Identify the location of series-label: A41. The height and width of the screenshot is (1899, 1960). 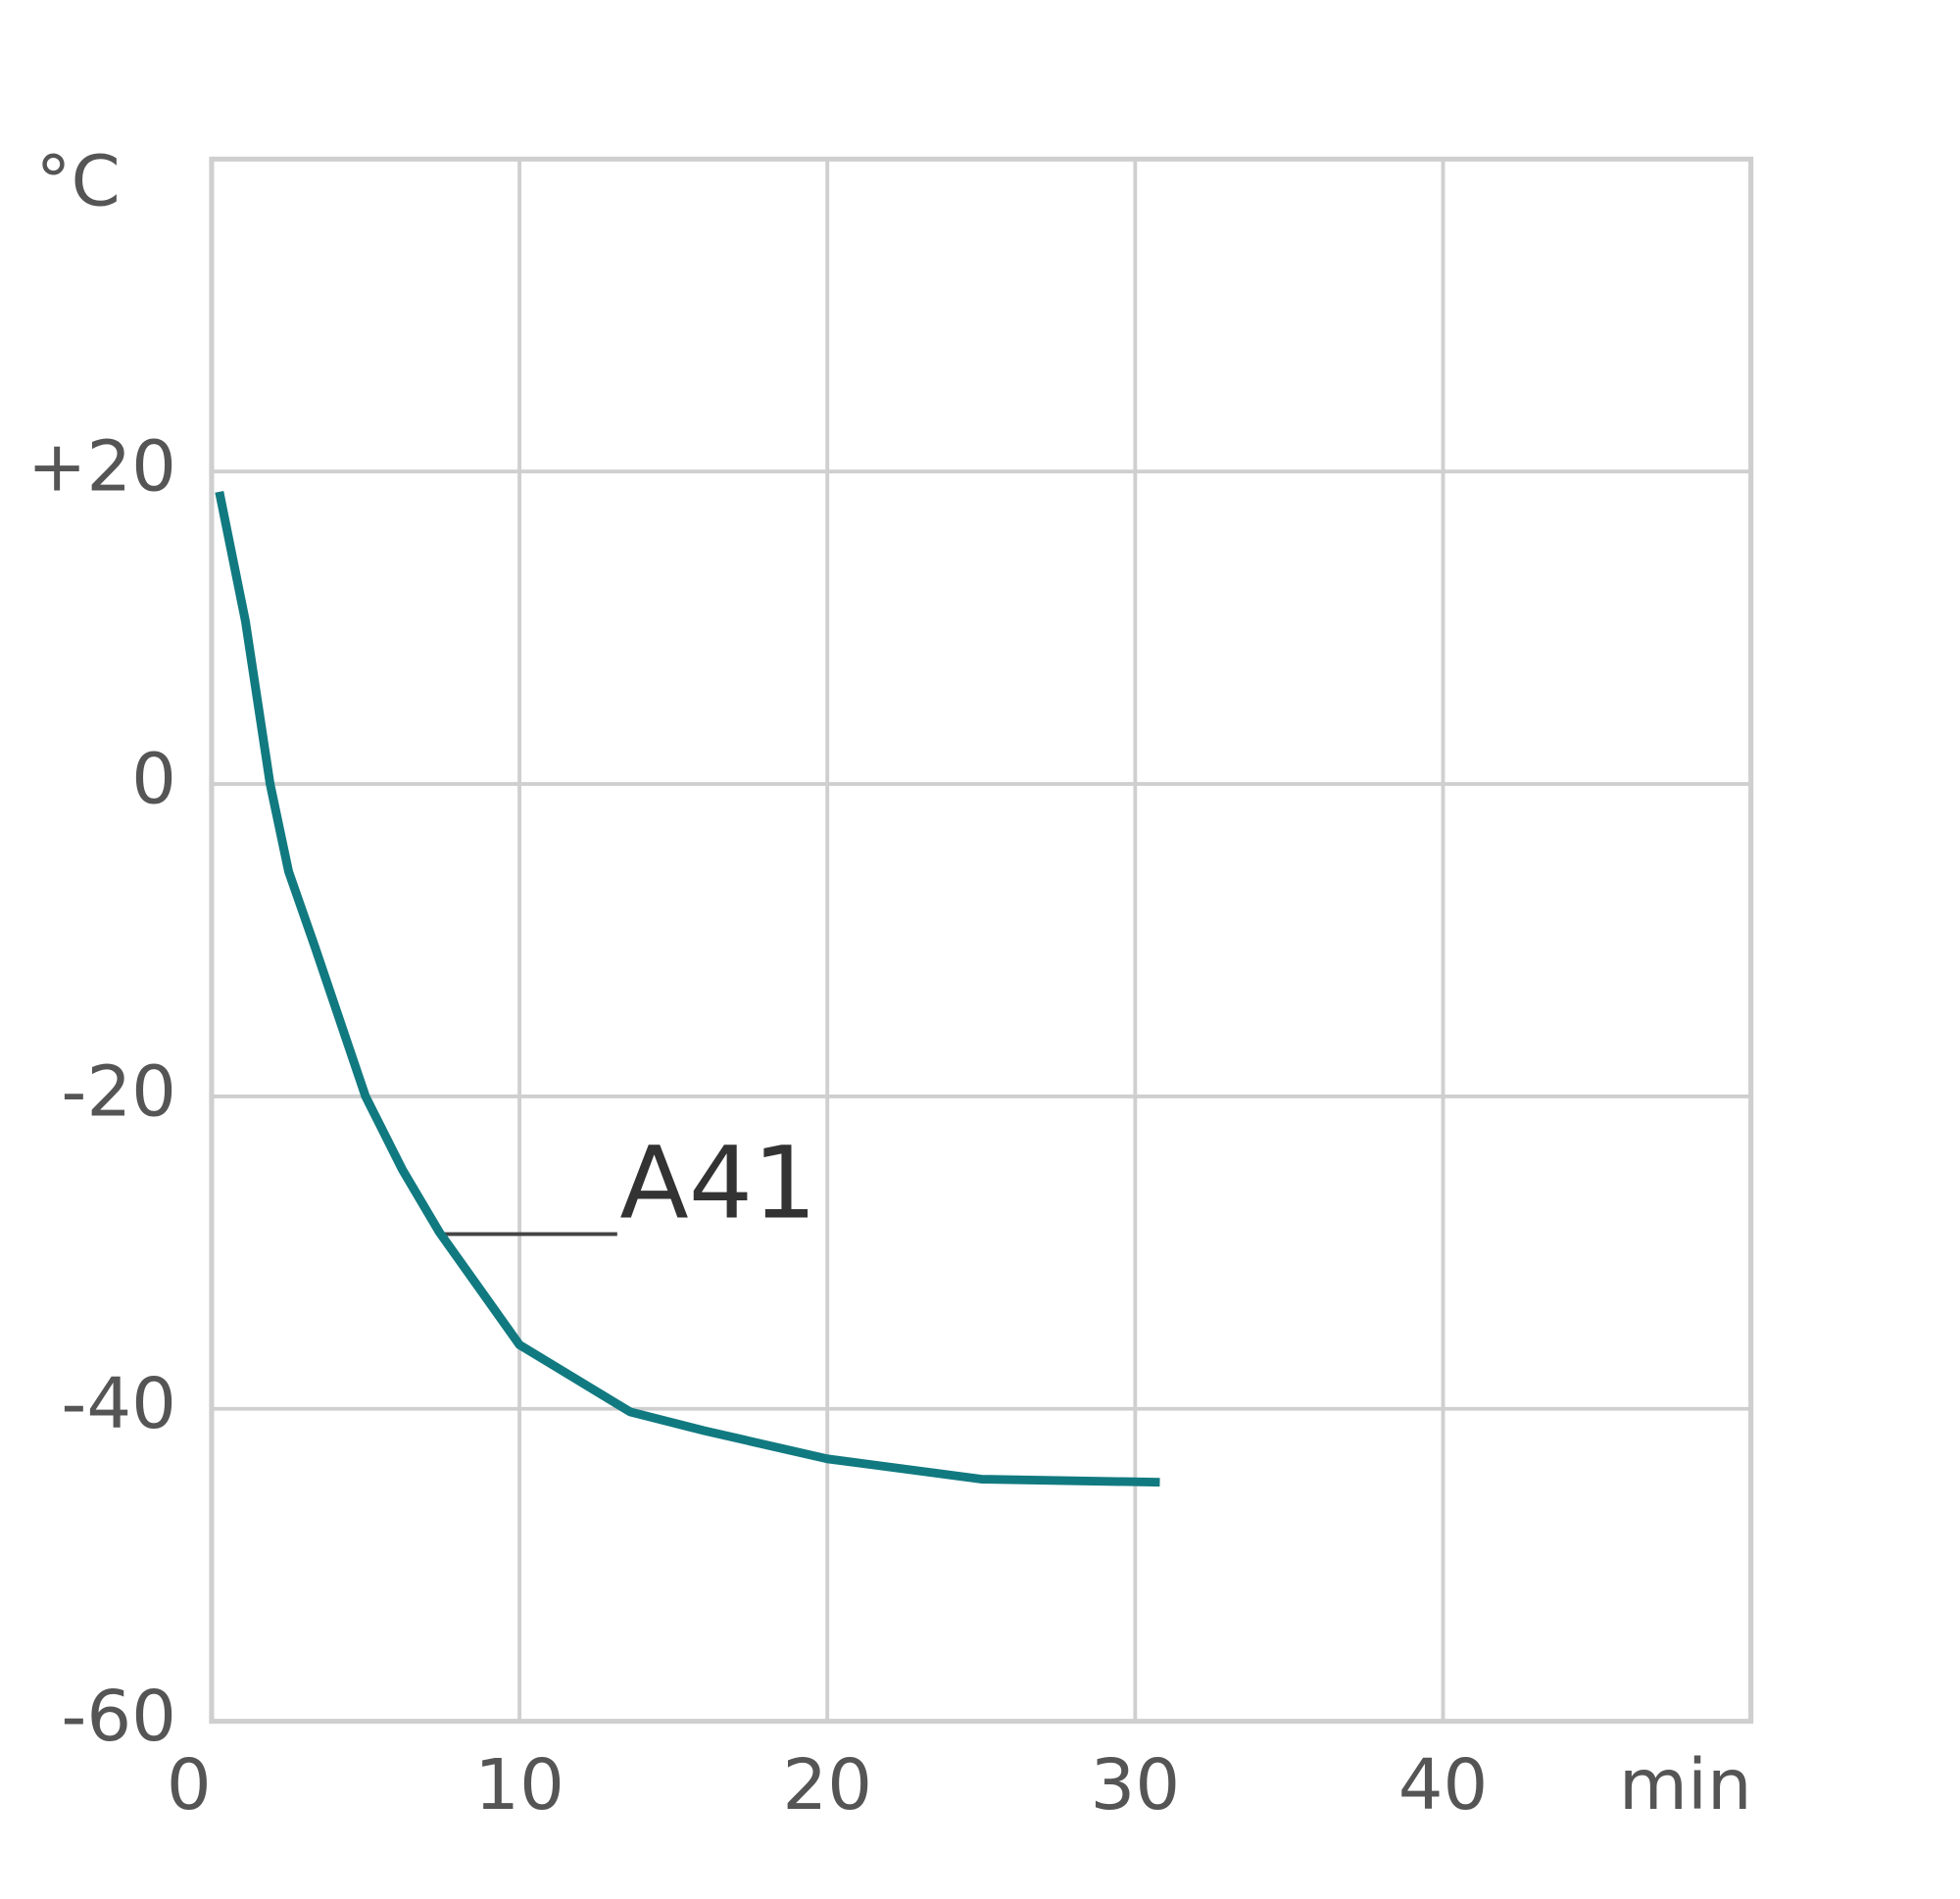
(717, 1184).